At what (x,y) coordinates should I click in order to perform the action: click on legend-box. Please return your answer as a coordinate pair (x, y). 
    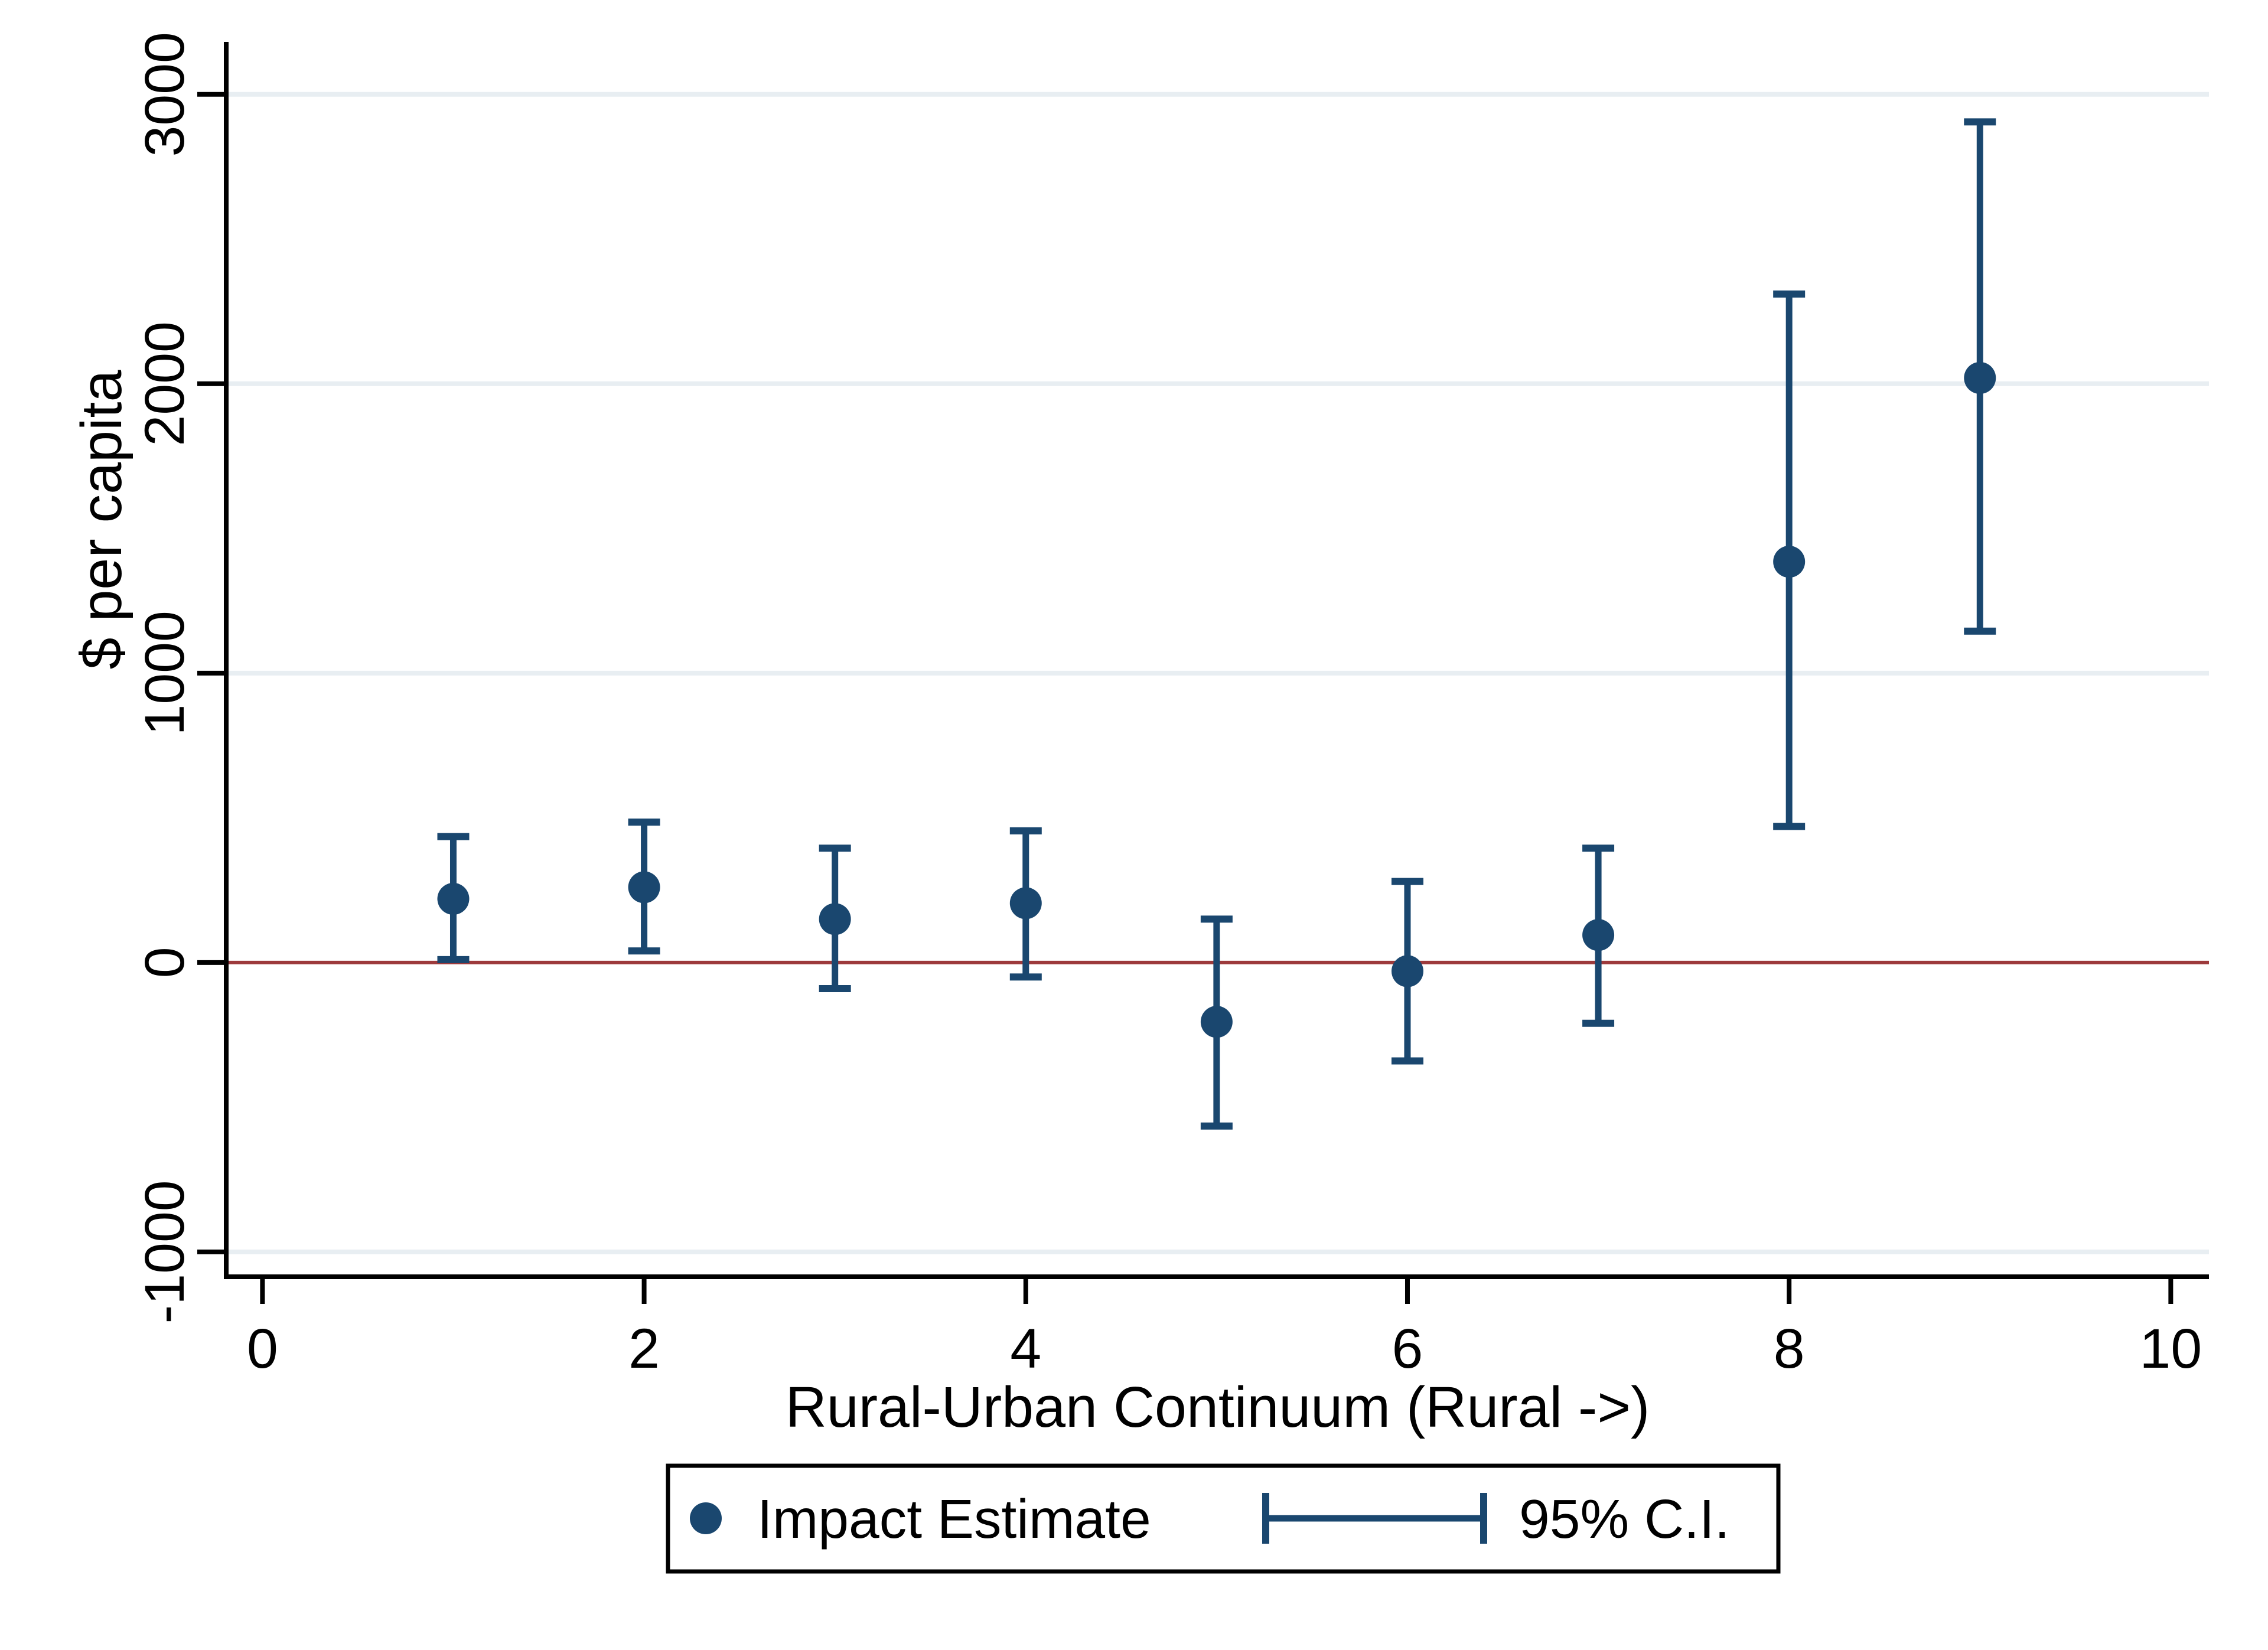
    Looking at the image, I should click on (1223, 1518).